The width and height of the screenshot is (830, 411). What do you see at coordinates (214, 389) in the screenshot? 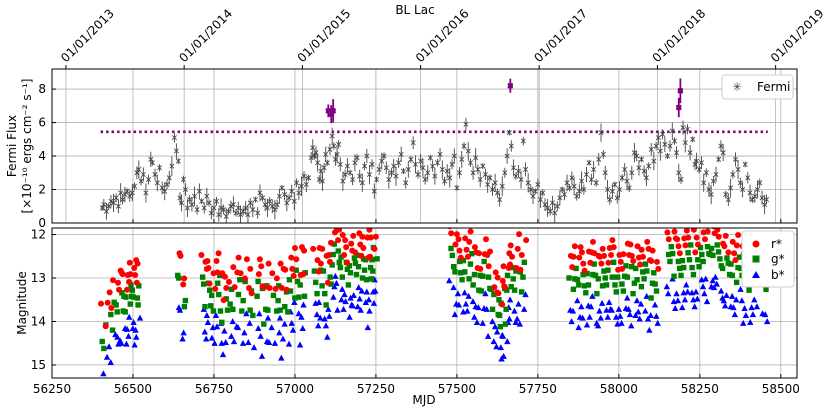
I see `x-tick-label: 56750` at bounding box center [214, 389].